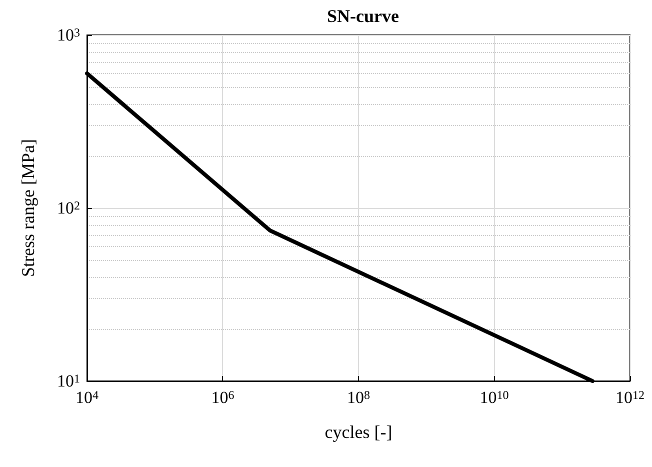  What do you see at coordinates (28, 208) in the screenshot?
I see `y-axis-title: Stress range [MPa]` at bounding box center [28, 208].